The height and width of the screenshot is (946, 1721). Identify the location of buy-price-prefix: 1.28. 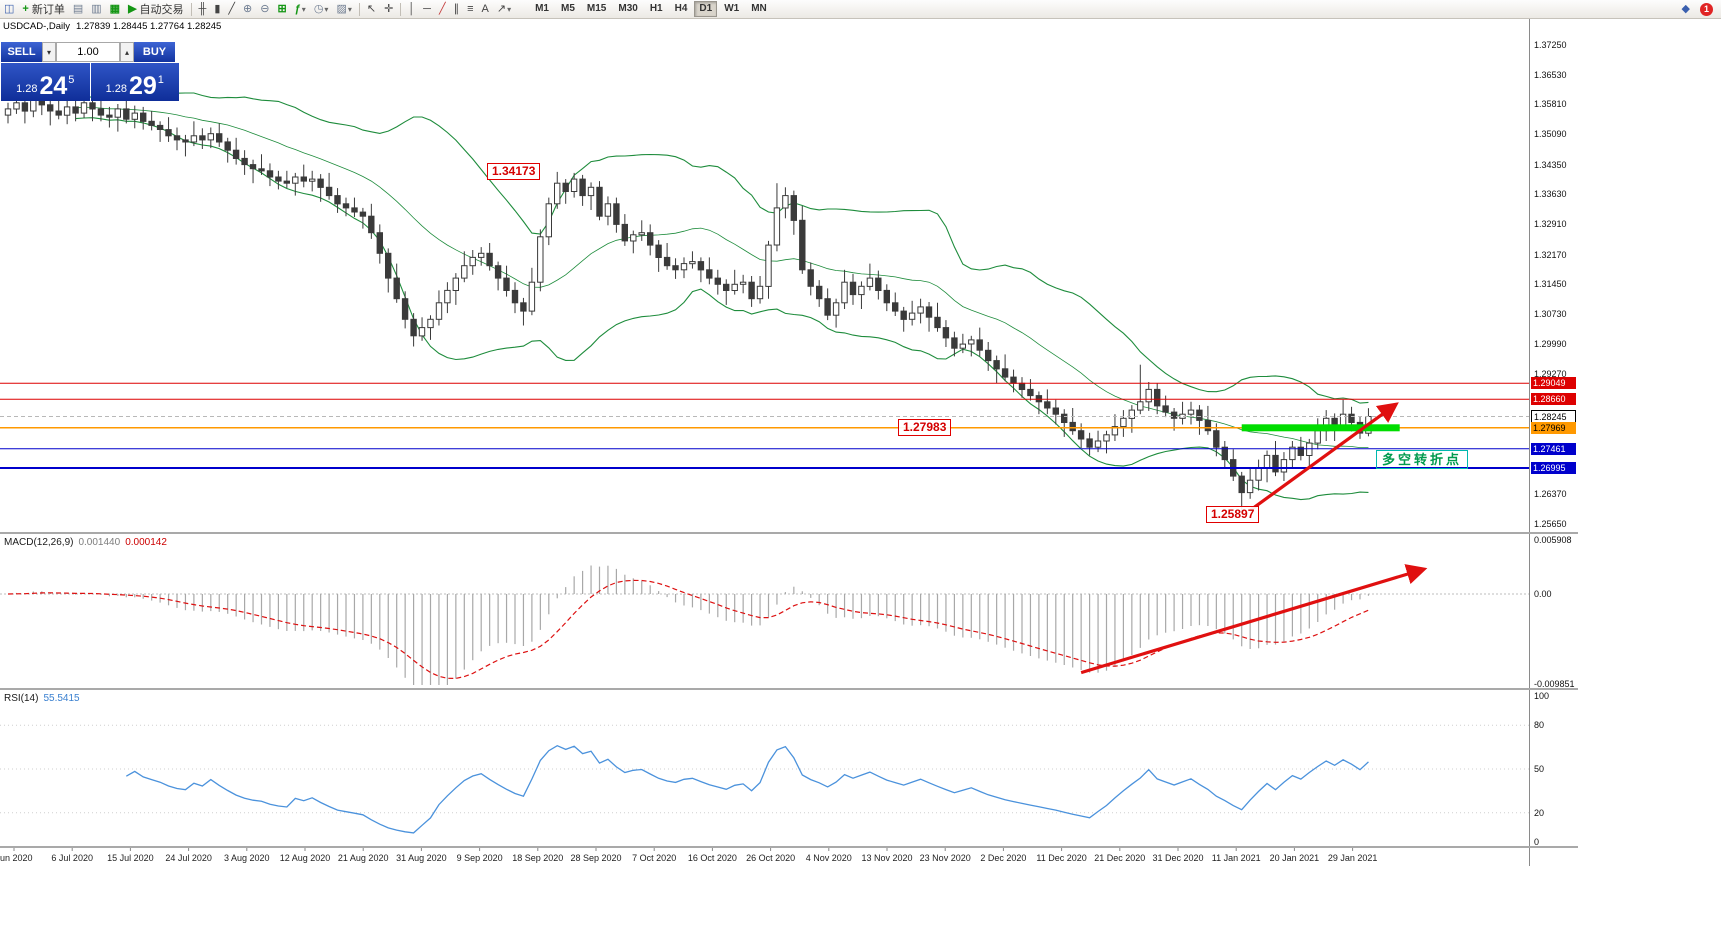
(116, 89).